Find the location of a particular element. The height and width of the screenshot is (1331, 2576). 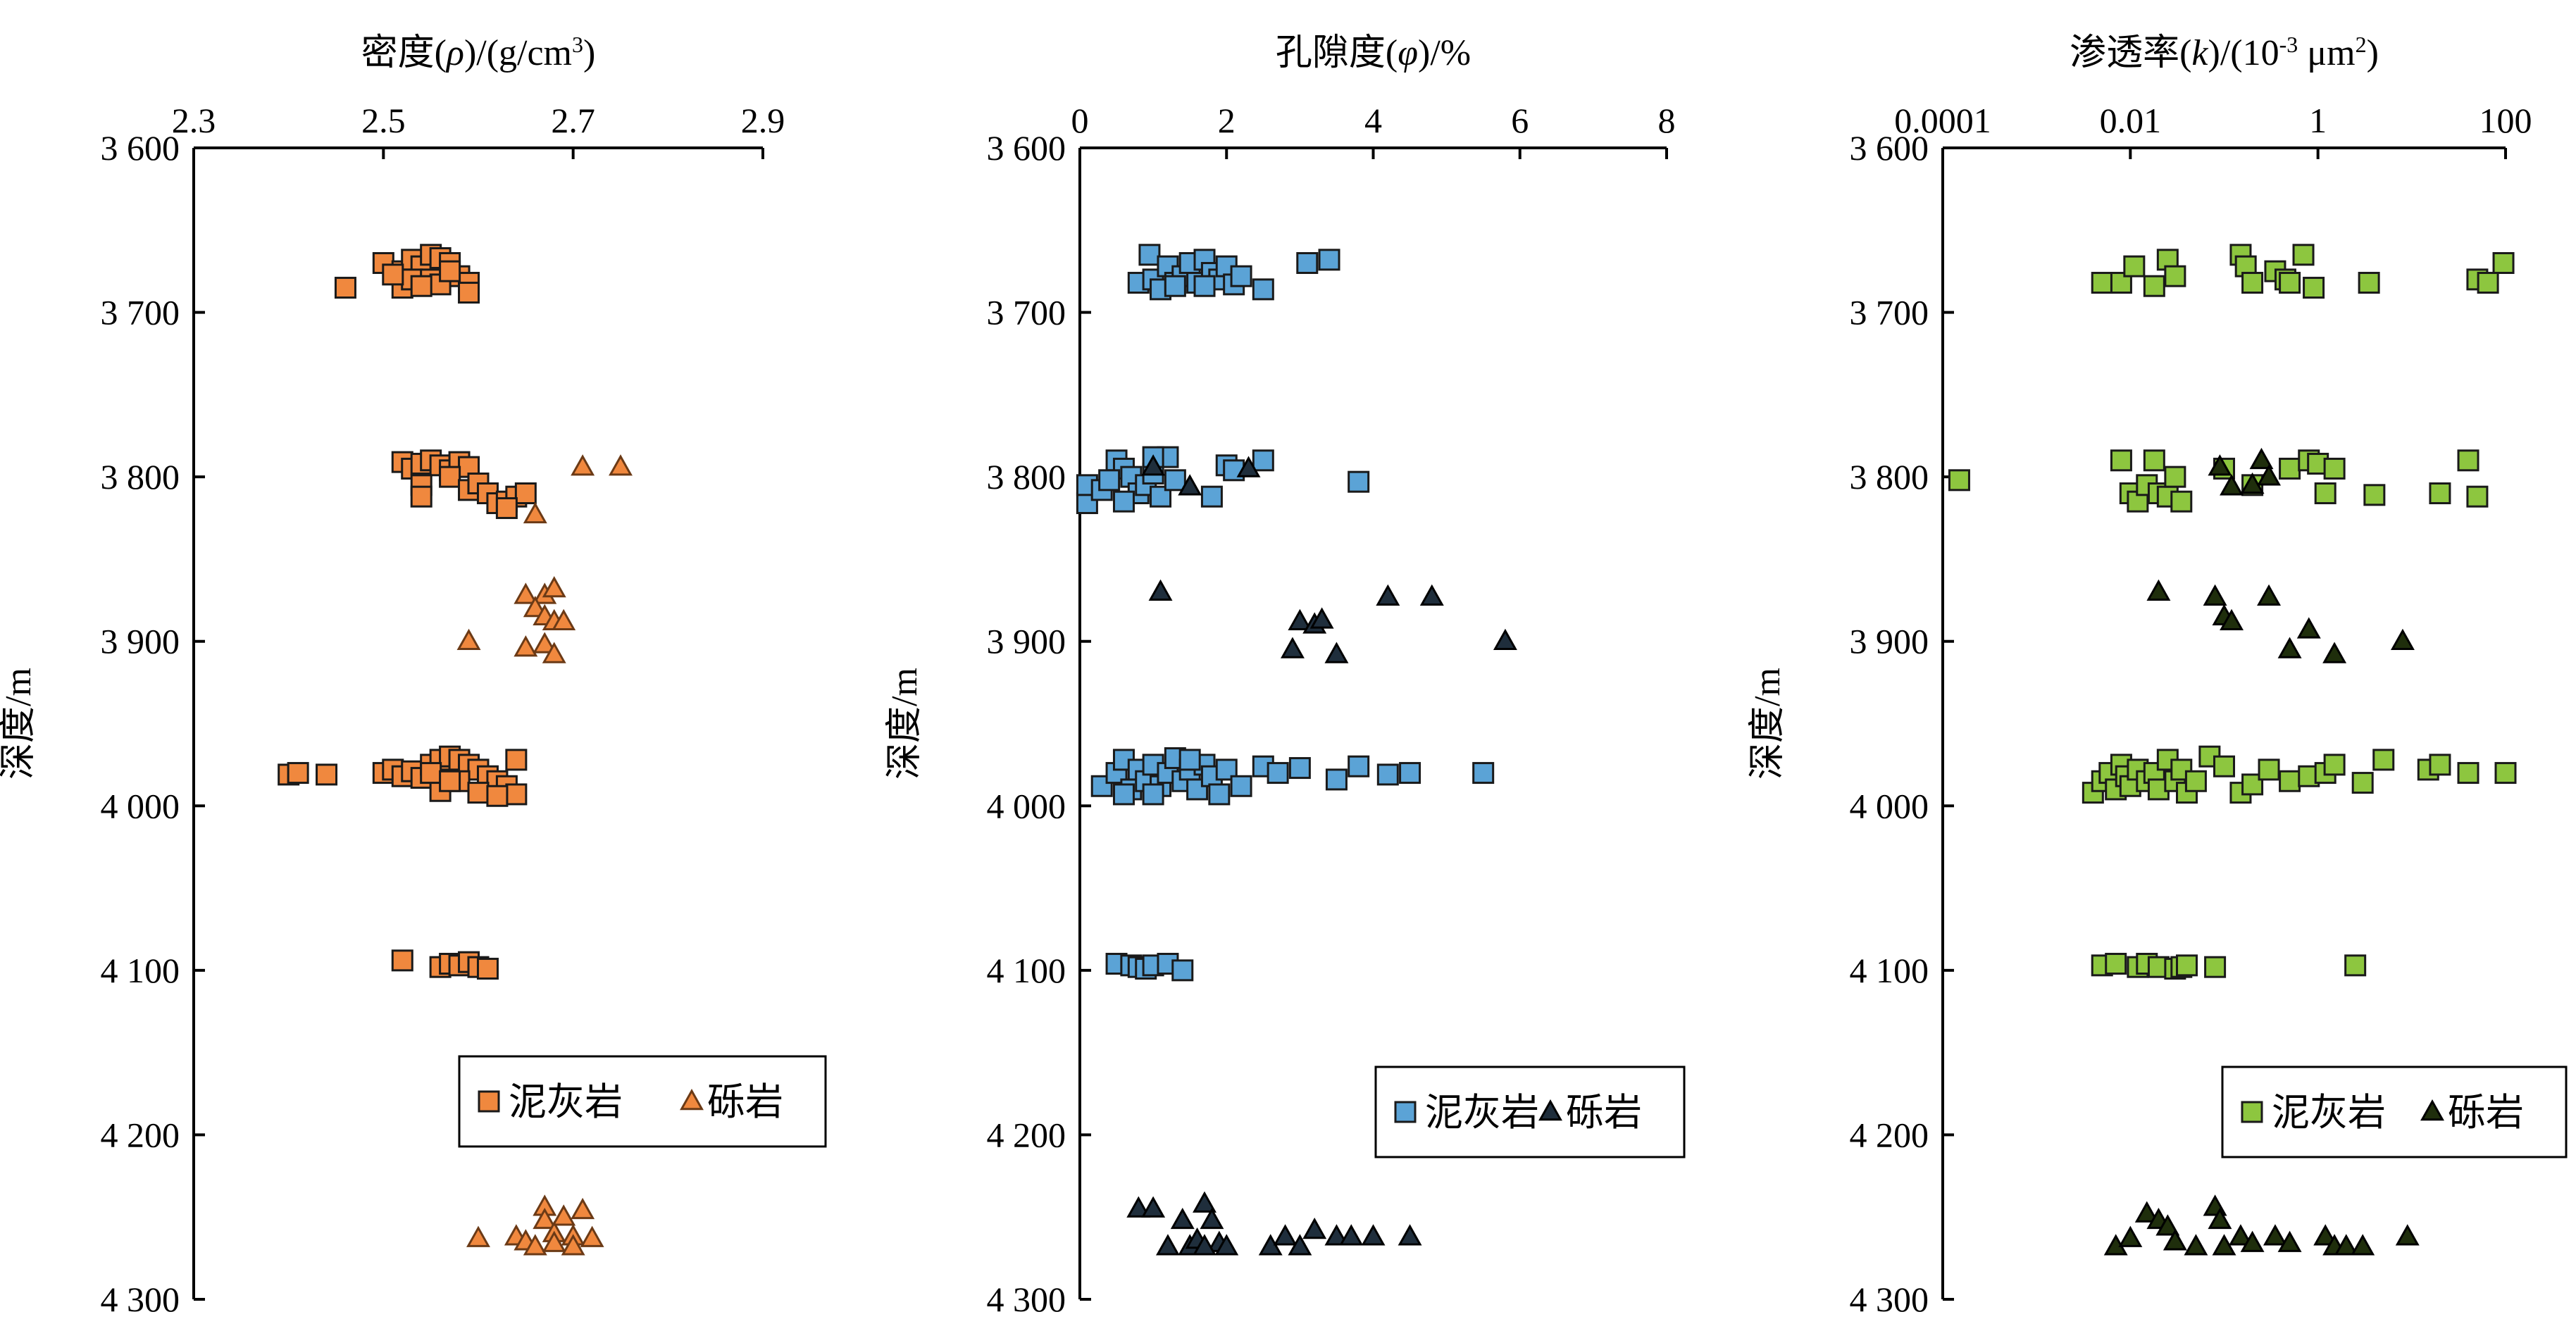

x-tick-label: 100 is located at coordinates (2505, 120).